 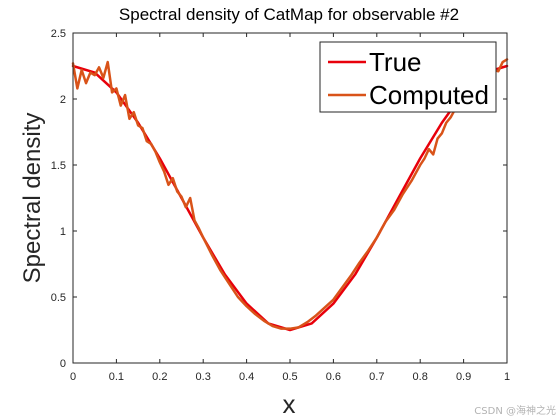 I want to click on legend-box, so click(x=408, y=77).